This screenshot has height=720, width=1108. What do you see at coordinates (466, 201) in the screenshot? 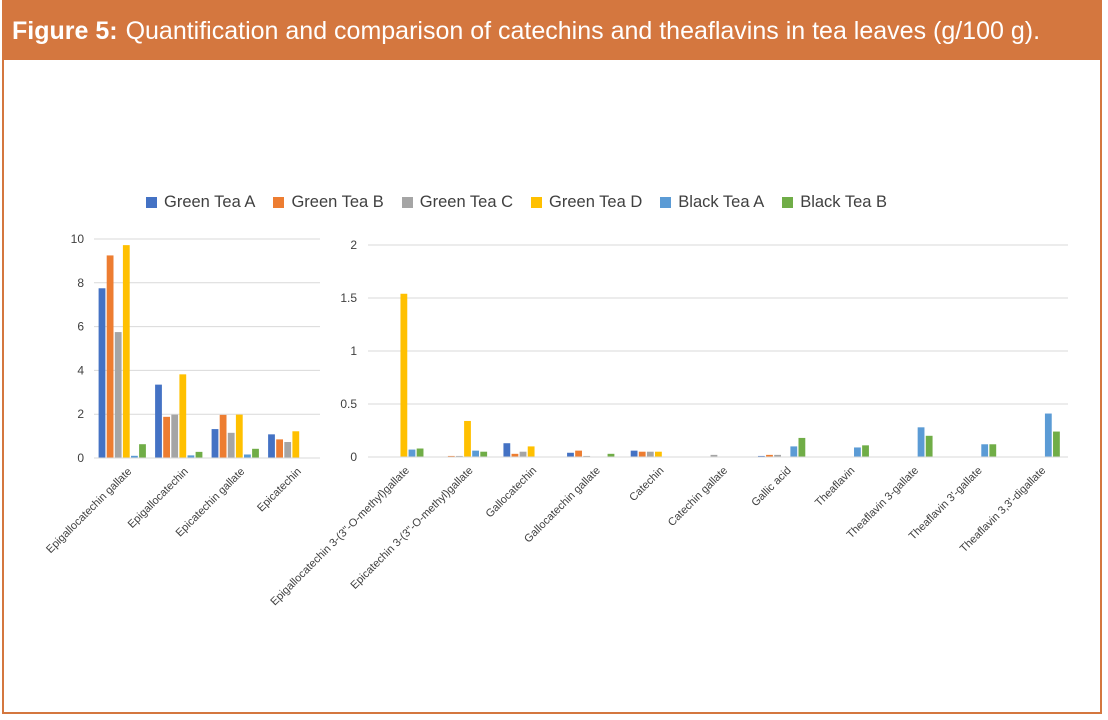
I see `legend-label: Green Tea C` at bounding box center [466, 201].